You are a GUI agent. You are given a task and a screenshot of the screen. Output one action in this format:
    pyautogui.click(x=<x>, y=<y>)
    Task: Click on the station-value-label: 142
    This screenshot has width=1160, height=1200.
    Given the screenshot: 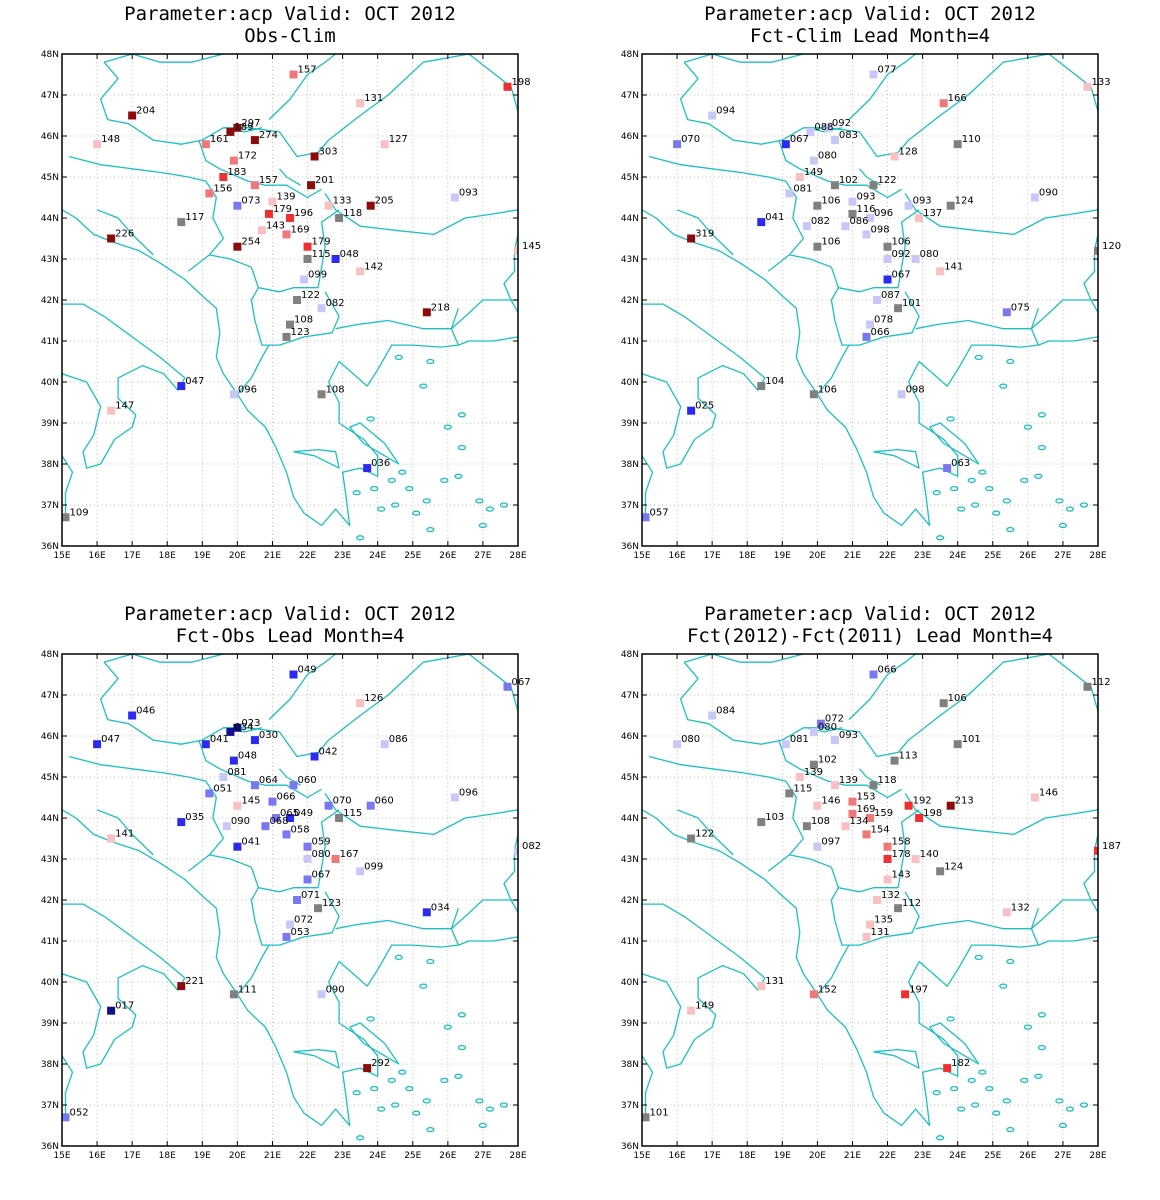 What is the action you would take?
    pyautogui.click(x=373, y=266)
    